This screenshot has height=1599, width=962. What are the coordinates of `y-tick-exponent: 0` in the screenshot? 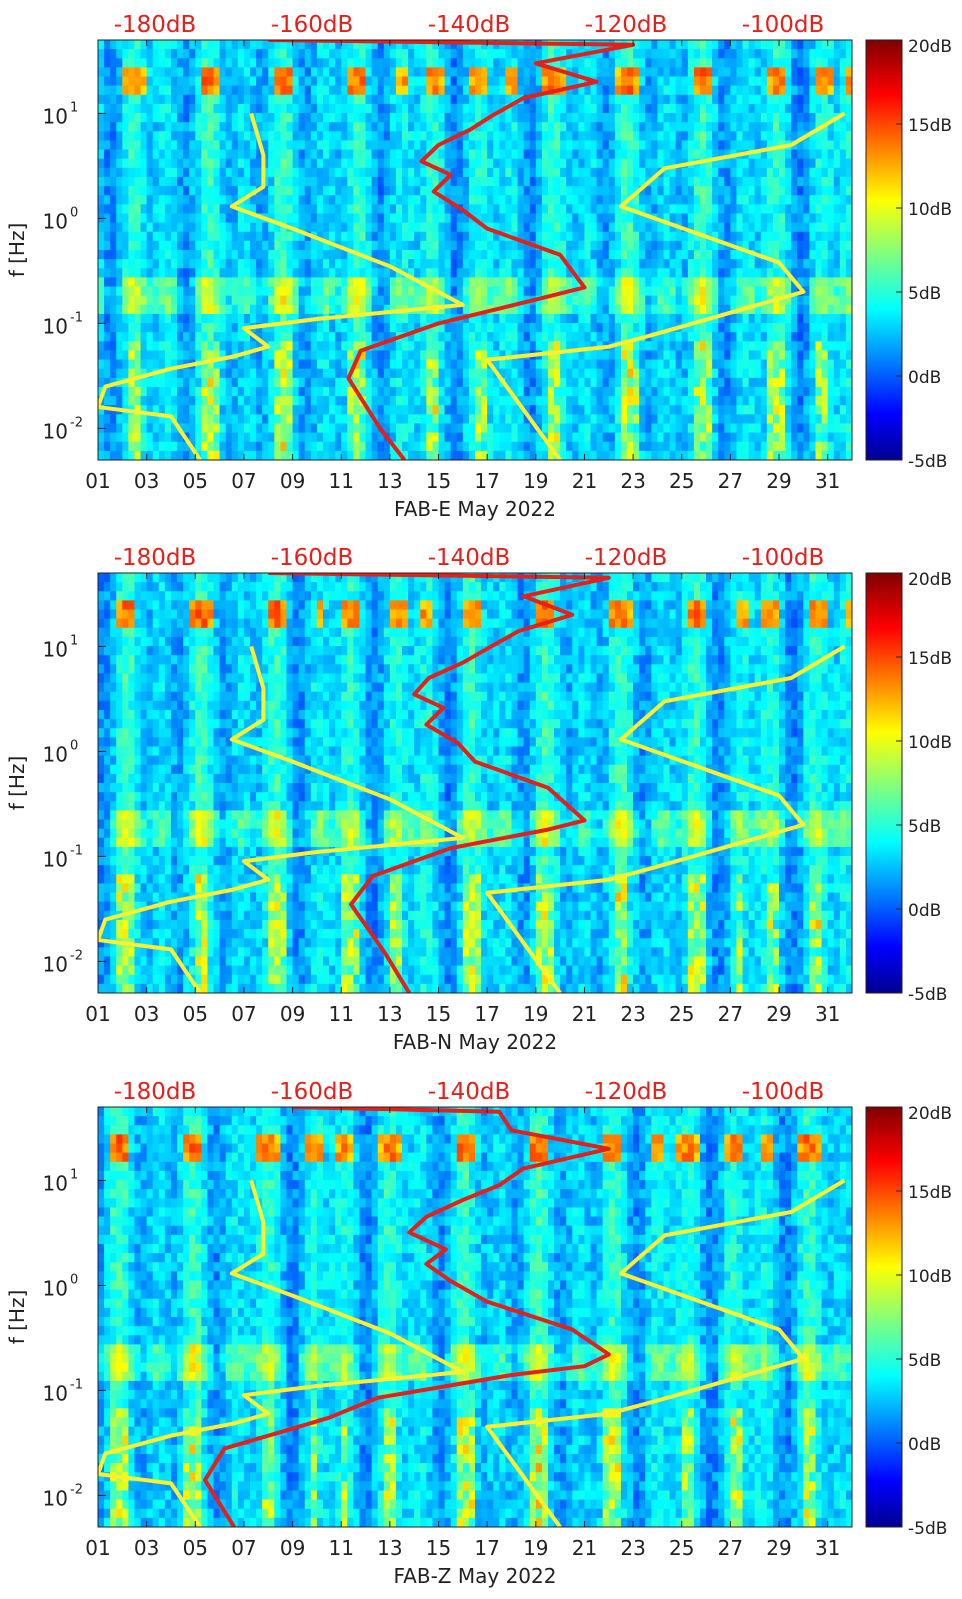 It's located at (74, 212).